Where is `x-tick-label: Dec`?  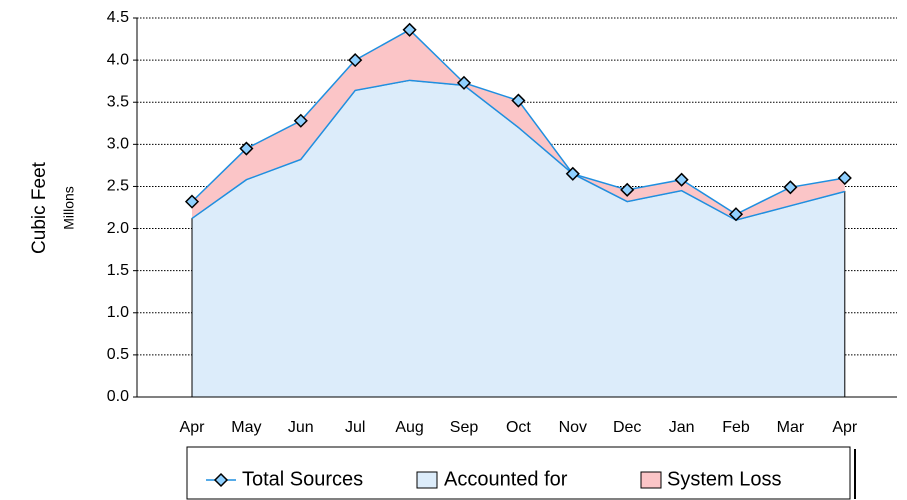 x-tick-label: Dec is located at coordinates (627, 427).